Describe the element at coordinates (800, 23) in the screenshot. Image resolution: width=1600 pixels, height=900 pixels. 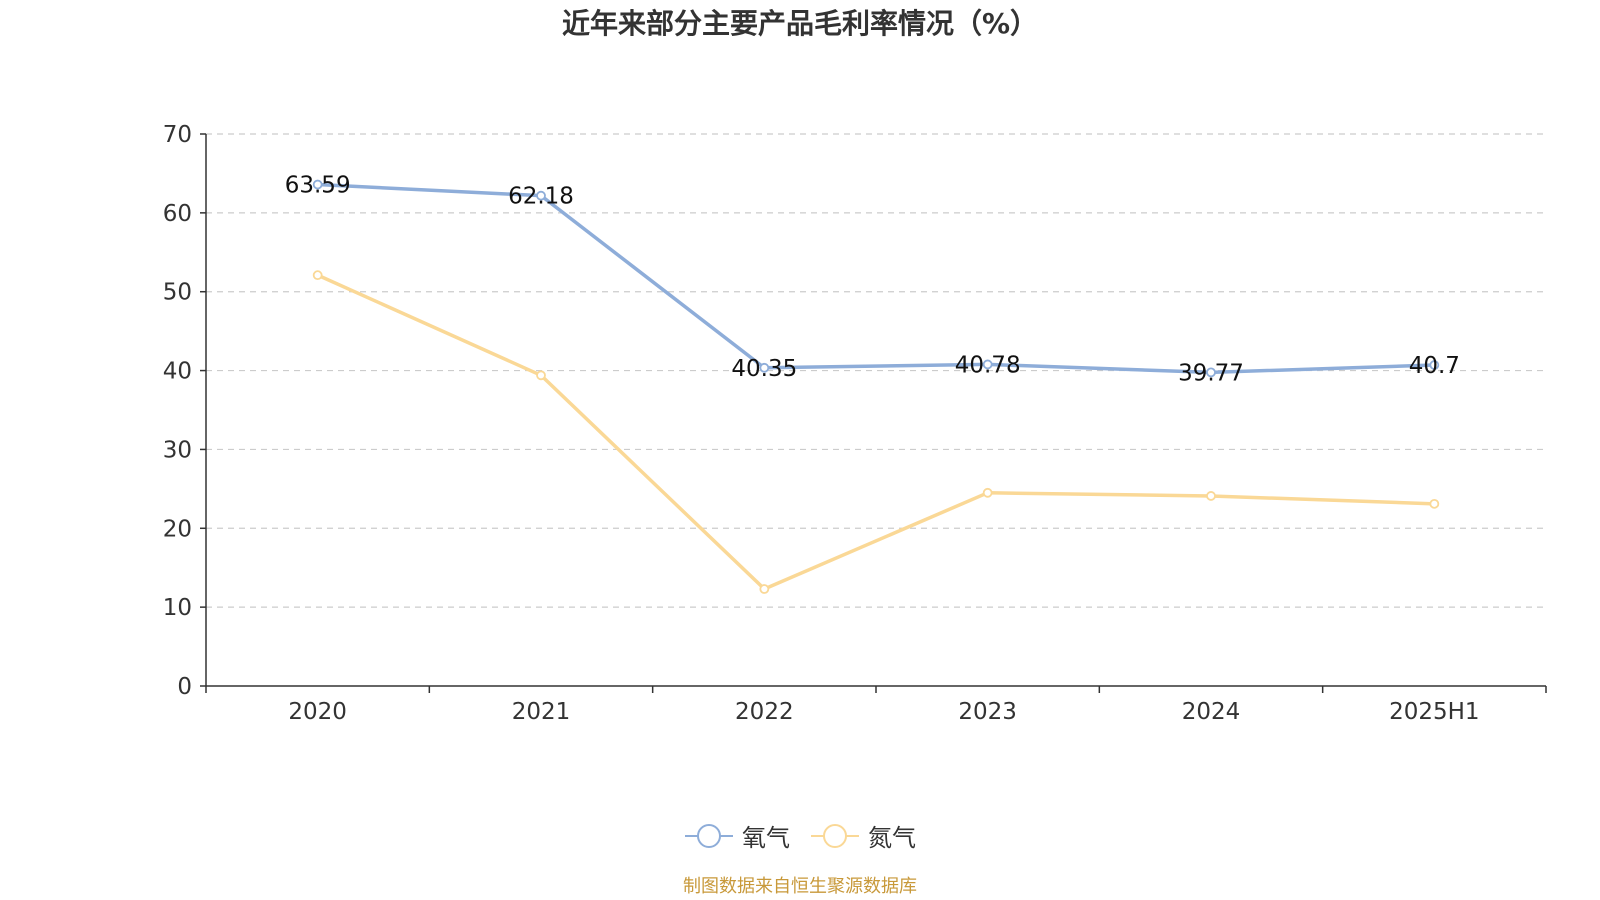
I see `chart-title: 近年来部分主要产品毛利率情况（%）` at that location.